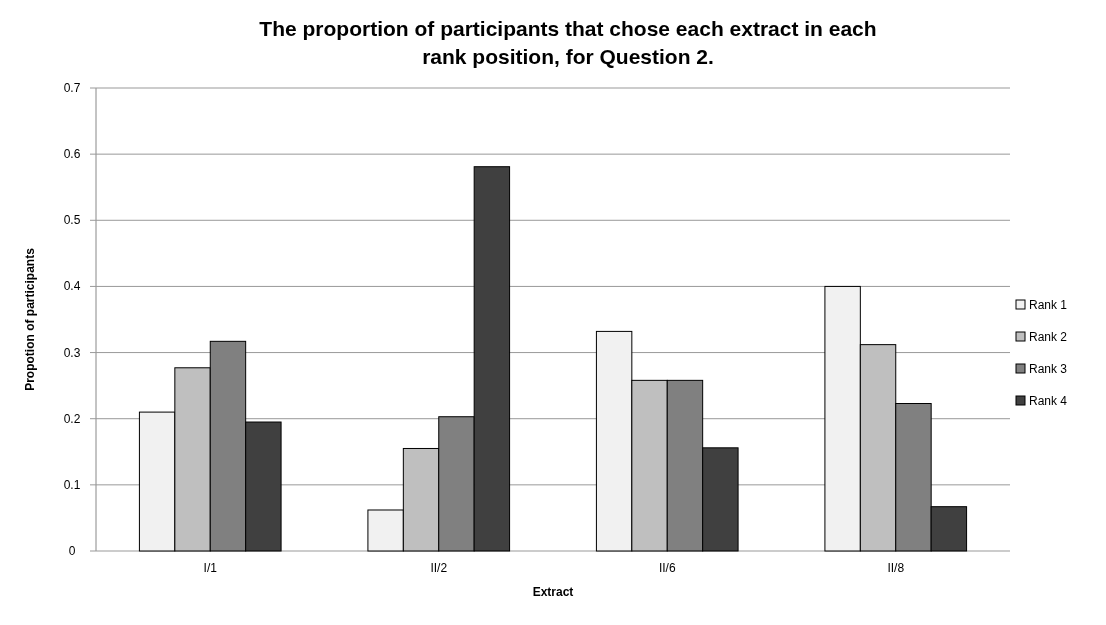  I want to click on y-tick-label: 0.4, so click(72, 286).